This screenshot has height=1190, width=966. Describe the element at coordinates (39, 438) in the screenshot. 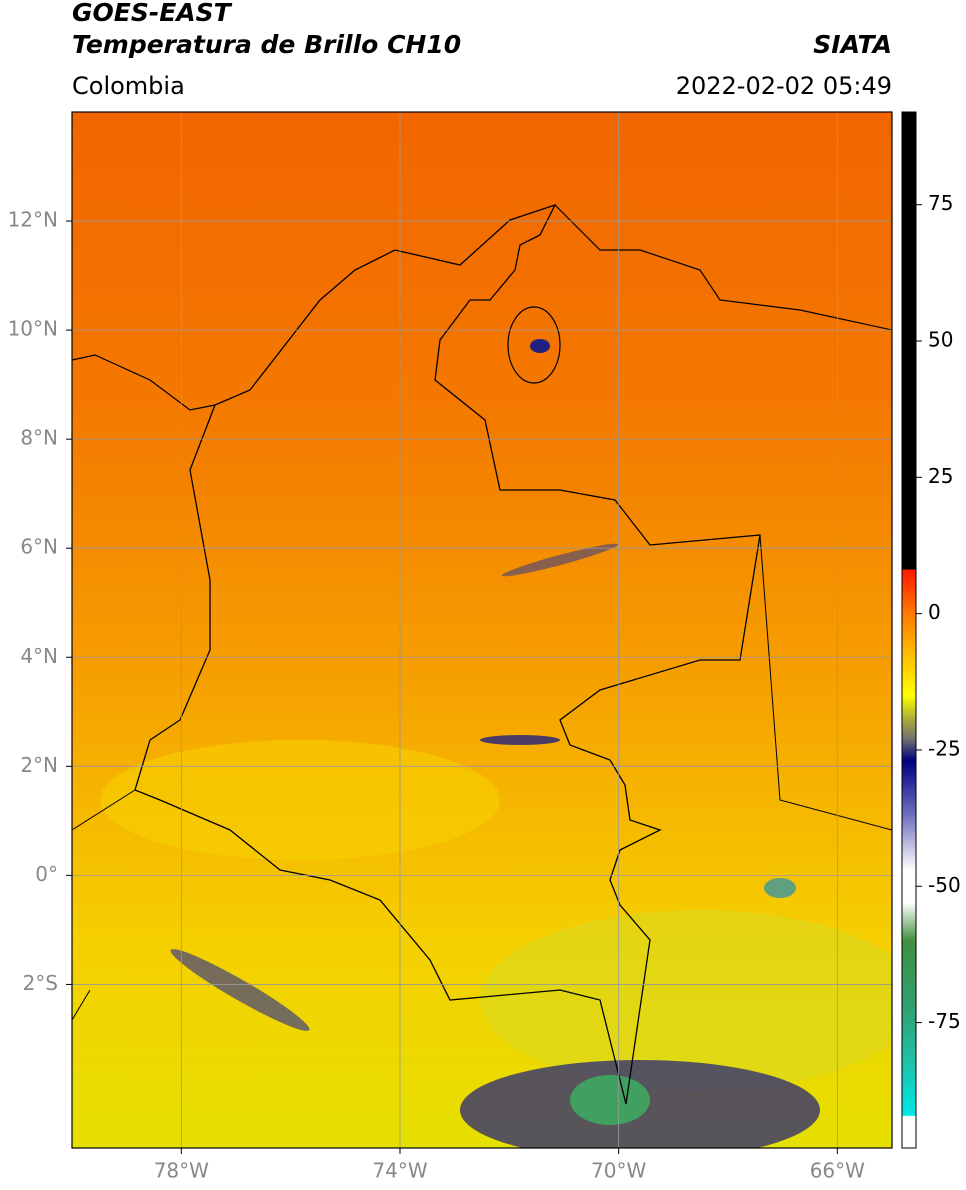

I see `y-tick-label: 8°N` at that location.